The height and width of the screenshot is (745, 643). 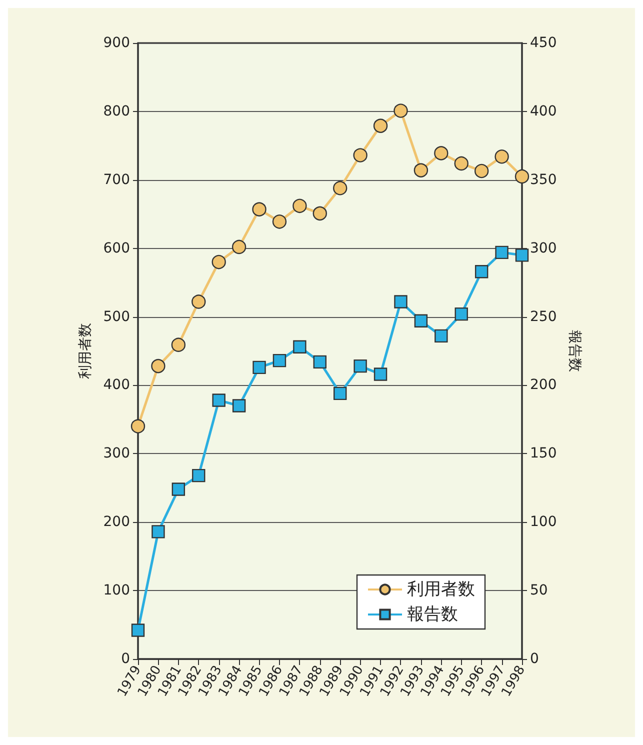 I want to click on legend-label: 報告数, so click(x=432, y=614).